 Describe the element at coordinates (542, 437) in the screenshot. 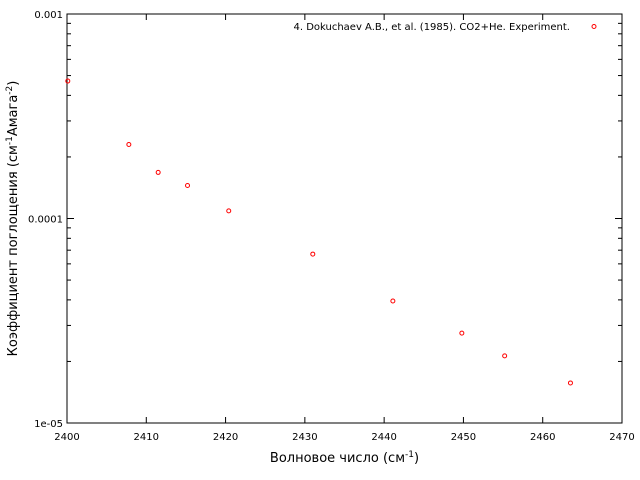

I see `x-tick-label: 2460` at that location.